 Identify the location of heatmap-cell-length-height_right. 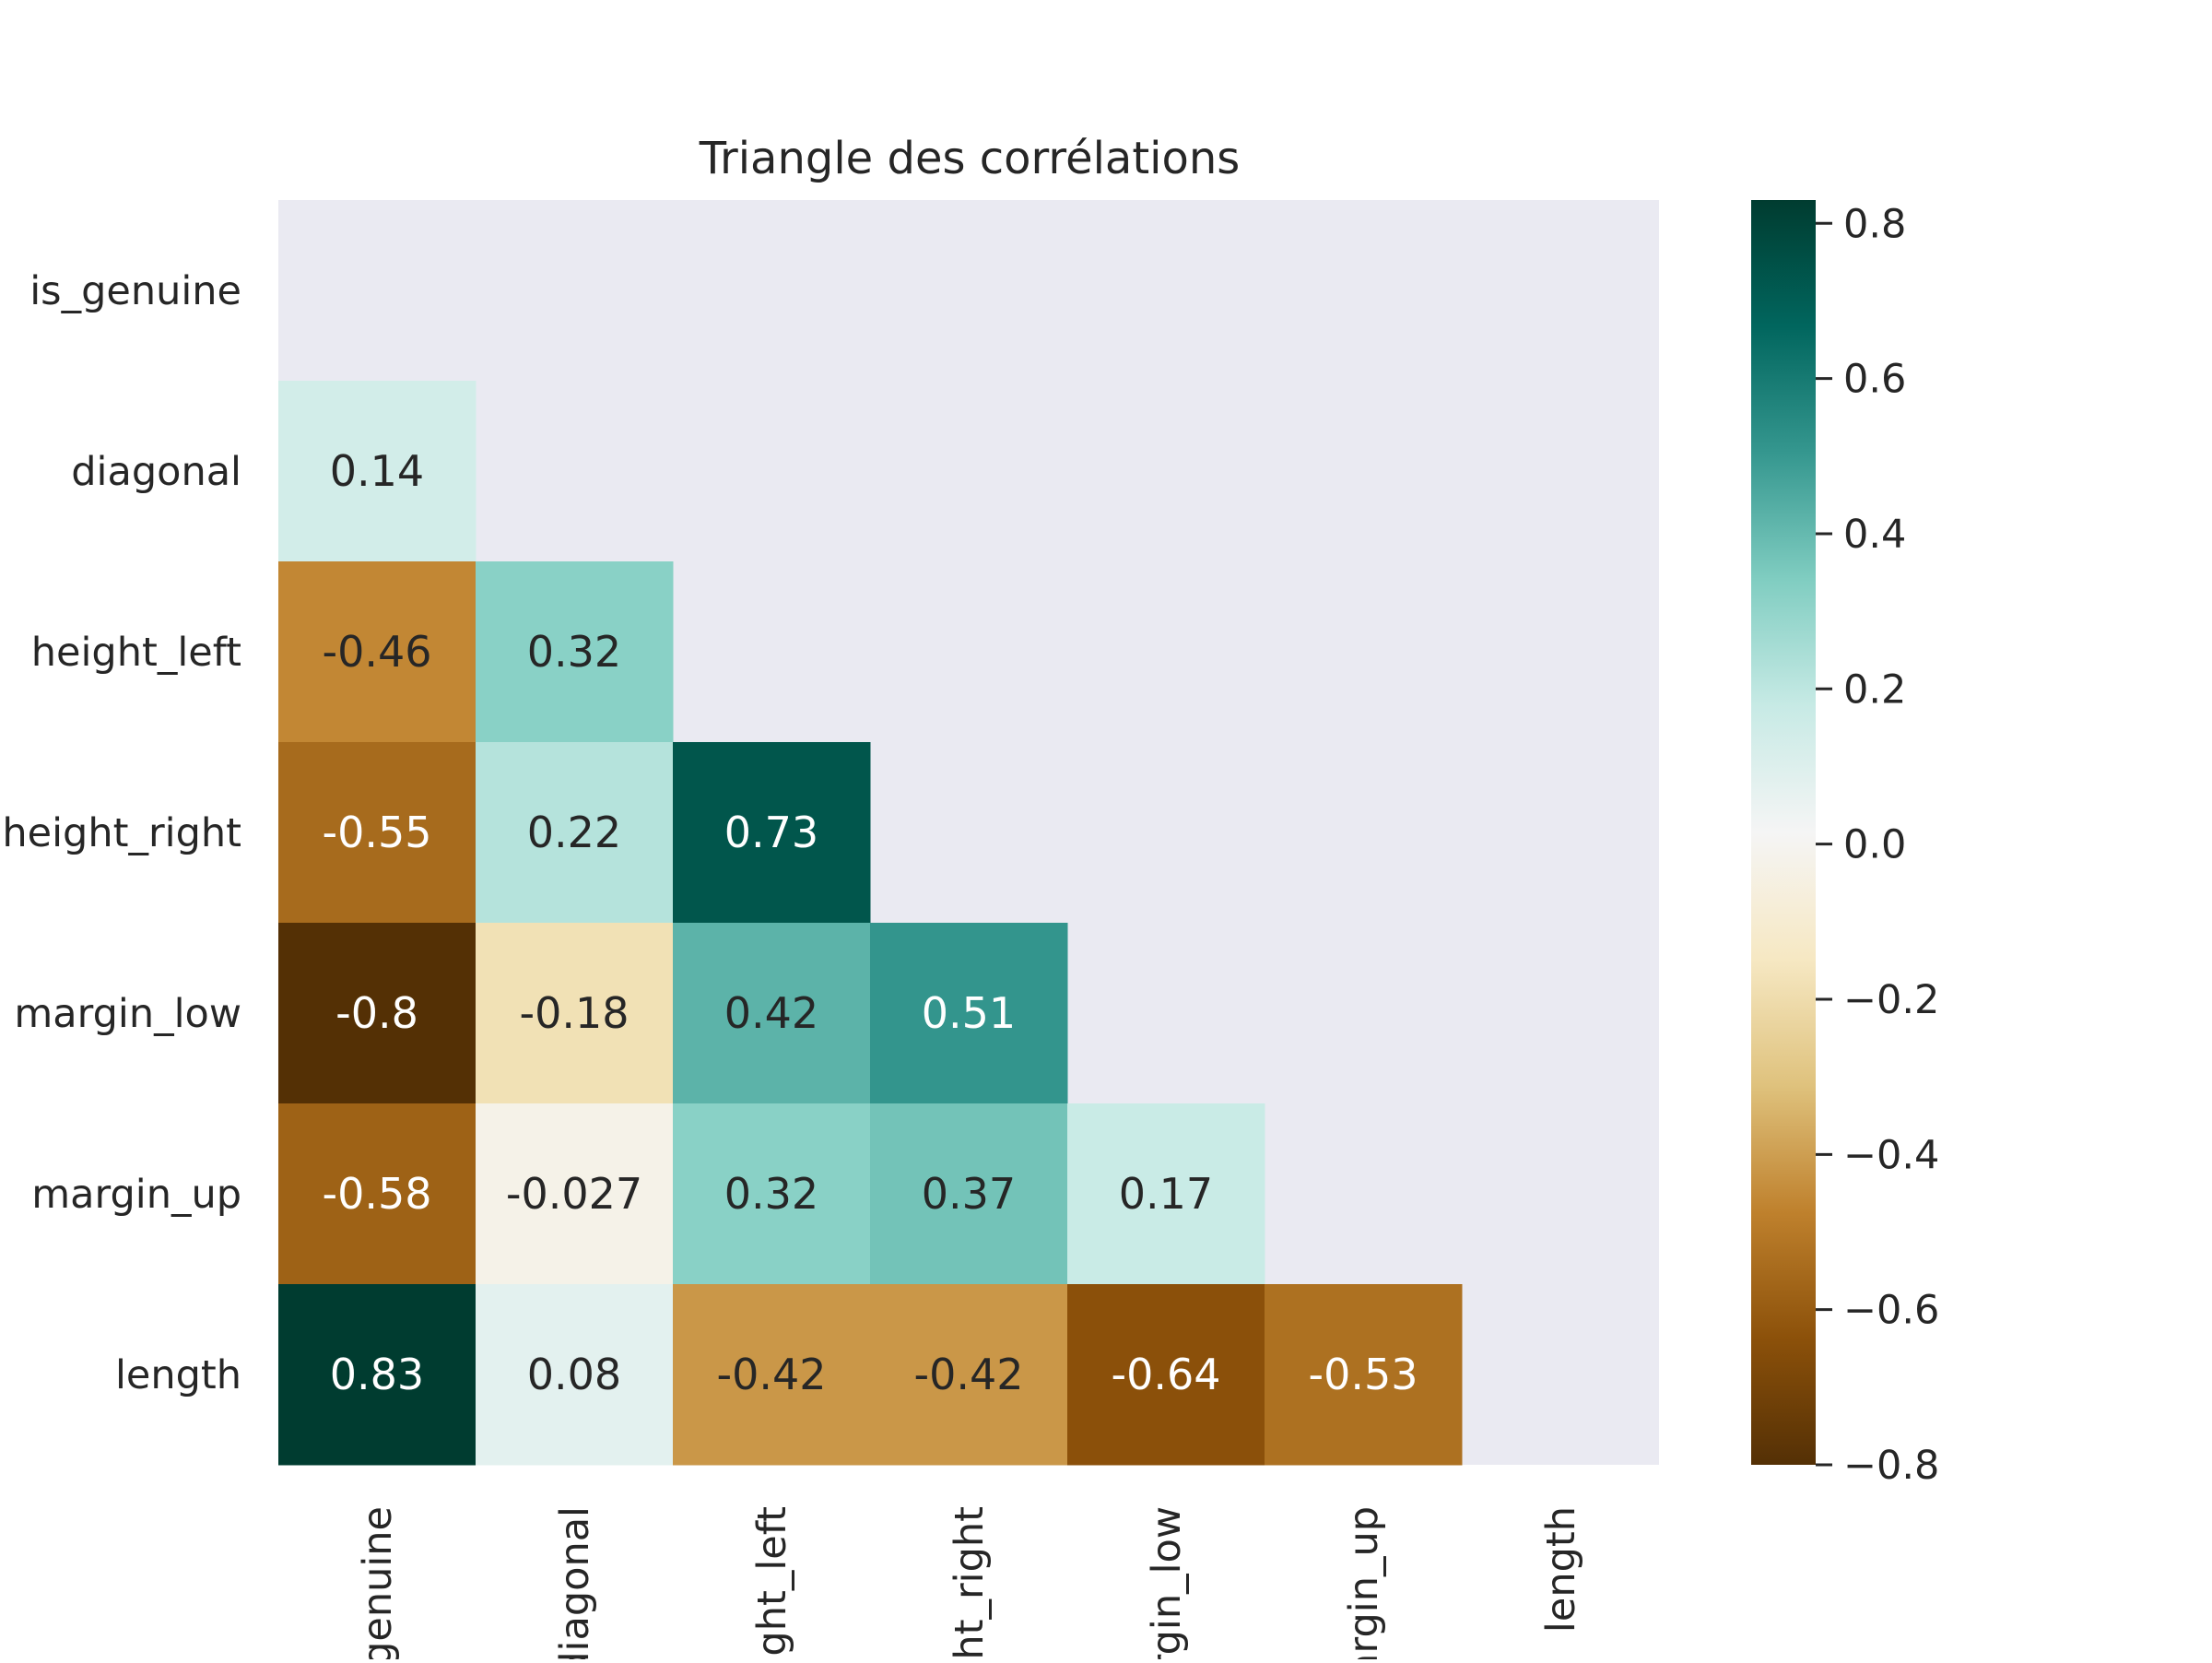
(969, 1375).